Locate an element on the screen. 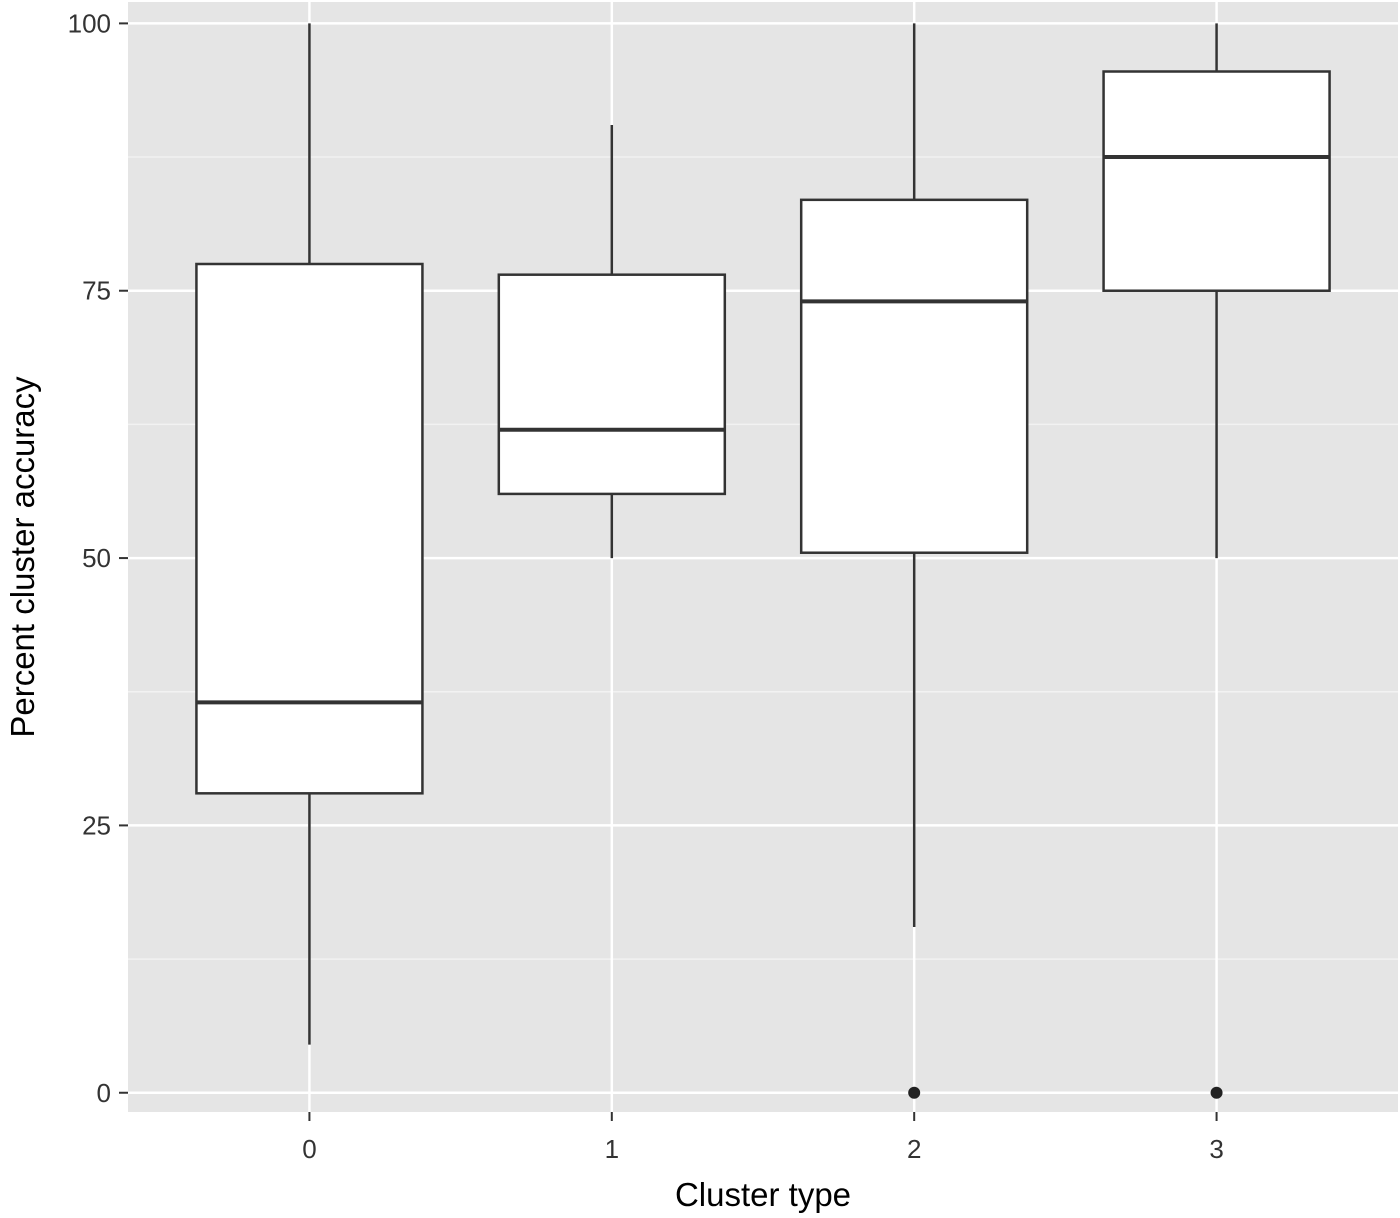 This screenshot has width=1400, height=1218. y-tick-label: 0 is located at coordinates (104, 1093).